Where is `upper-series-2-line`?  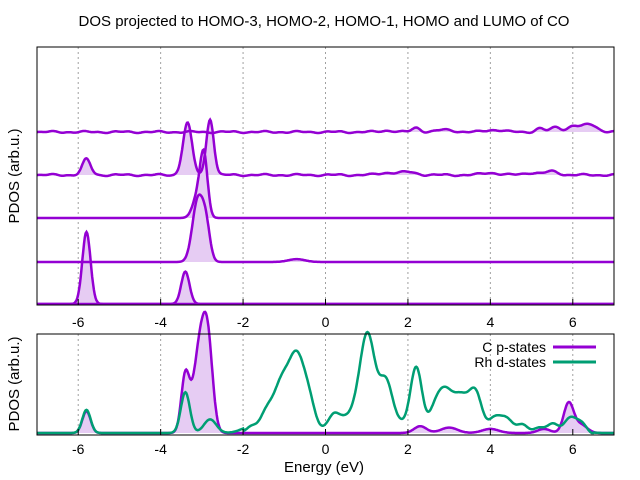 upper-series-2-line is located at coordinates (325, 183).